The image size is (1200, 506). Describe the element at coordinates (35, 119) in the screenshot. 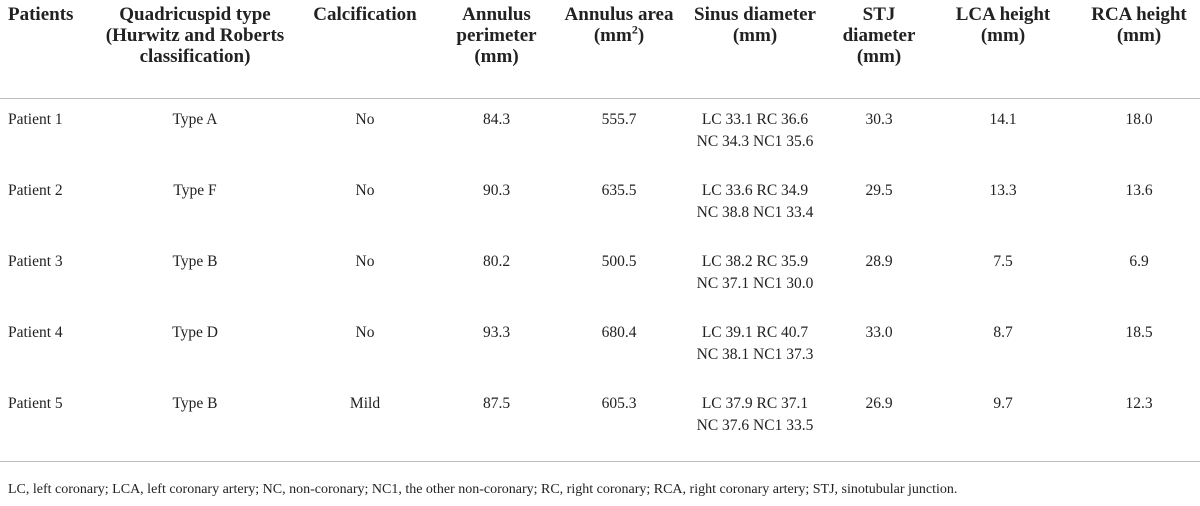

I see `cell-patient: Patient 1` at that location.